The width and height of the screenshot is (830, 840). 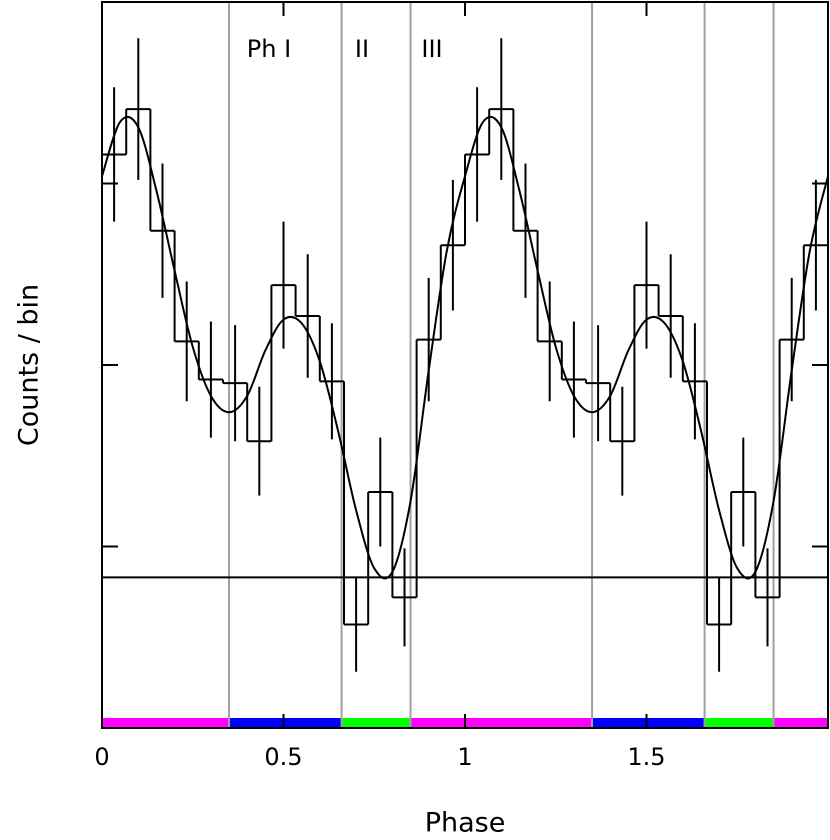 I want to click on x-tick-label: 0.5, so click(x=283, y=757).